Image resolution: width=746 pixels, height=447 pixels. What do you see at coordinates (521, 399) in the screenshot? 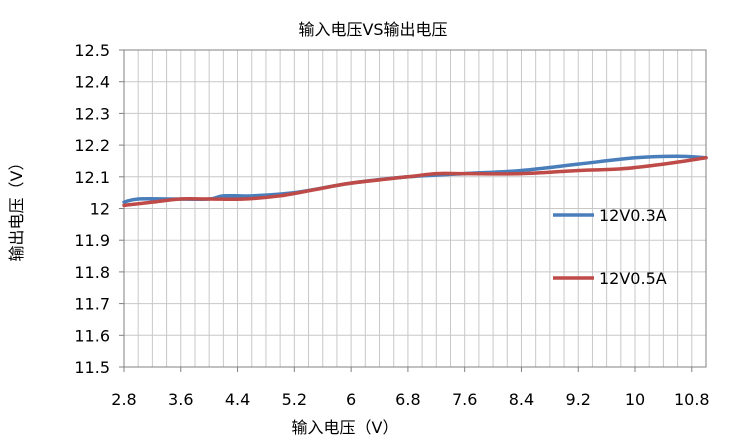
I see `x-tick-label: 8.4` at bounding box center [521, 399].